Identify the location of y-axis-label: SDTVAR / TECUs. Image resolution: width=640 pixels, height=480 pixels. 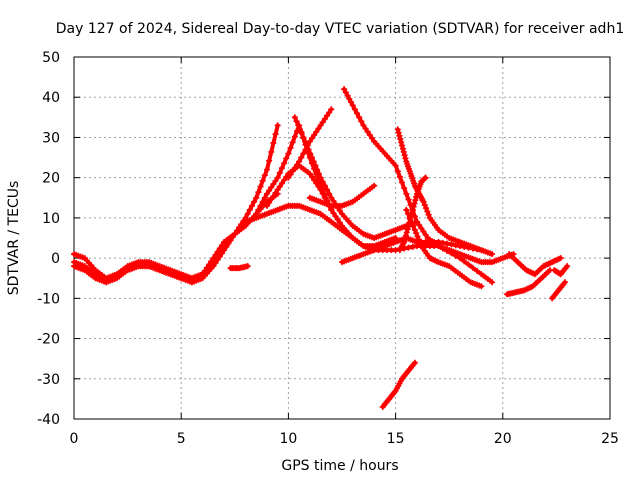
(14, 238).